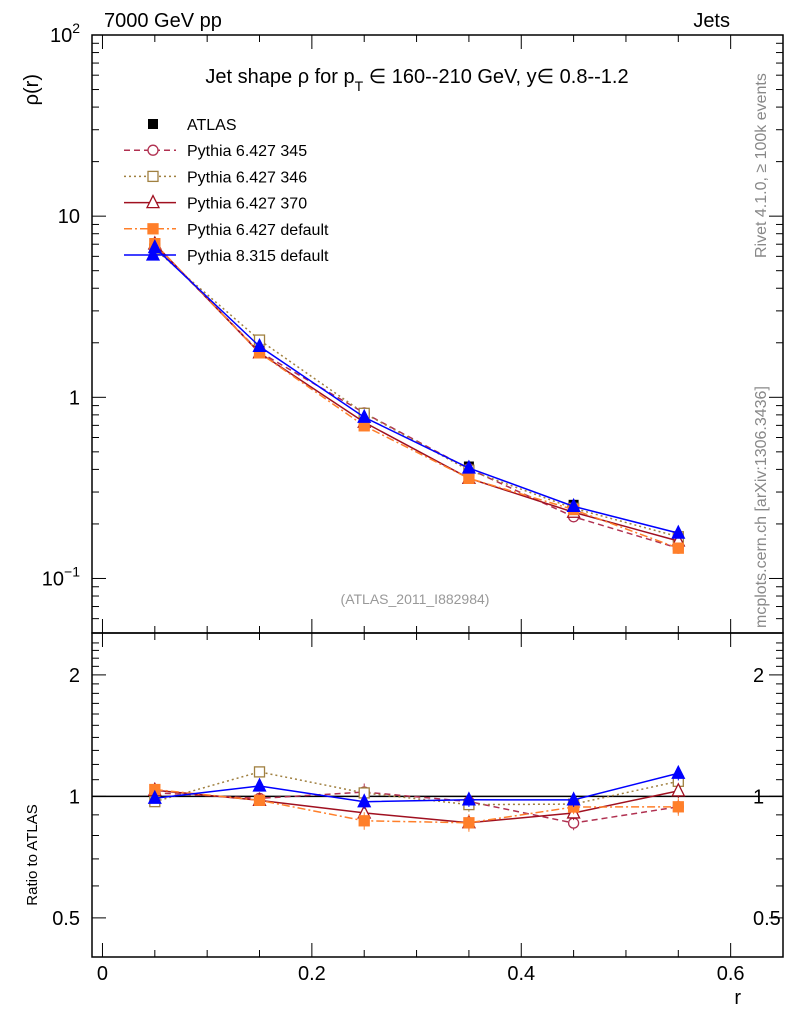  I want to click on x-tick-label: 0.4, so click(521, 974).